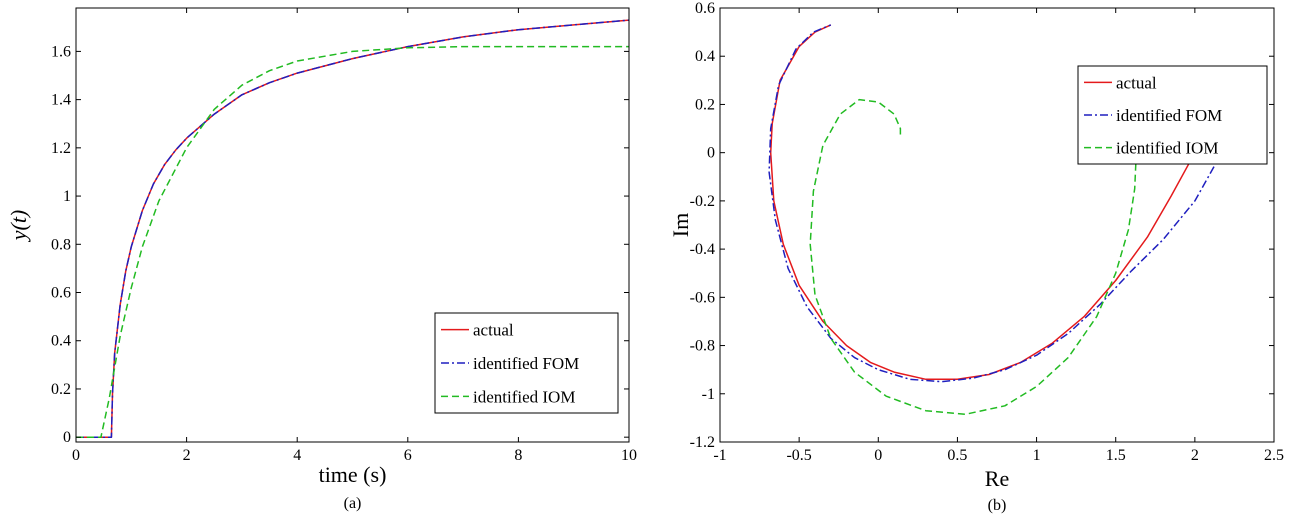  I want to click on y-tick-label: -1, so click(708, 394).